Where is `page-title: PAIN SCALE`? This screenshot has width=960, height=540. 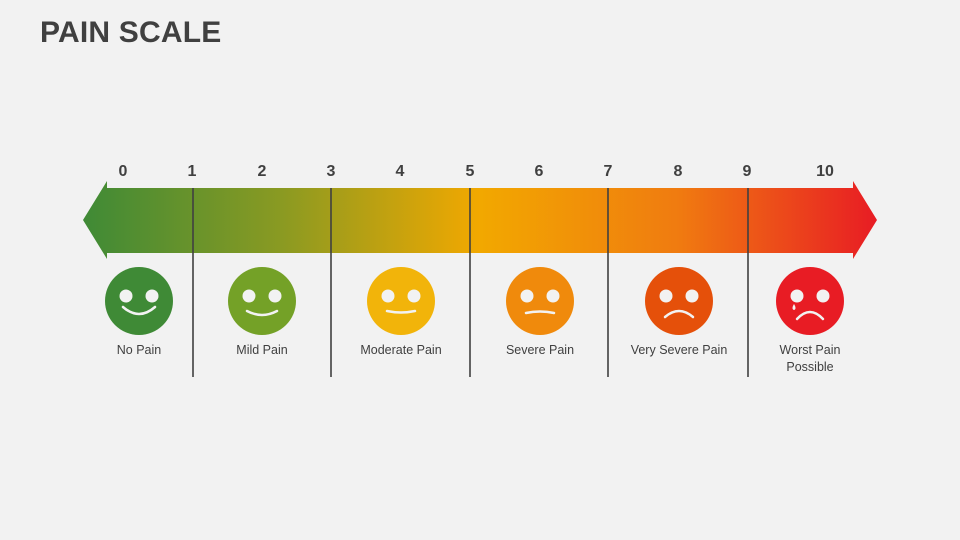 page-title: PAIN SCALE is located at coordinates (131, 32).